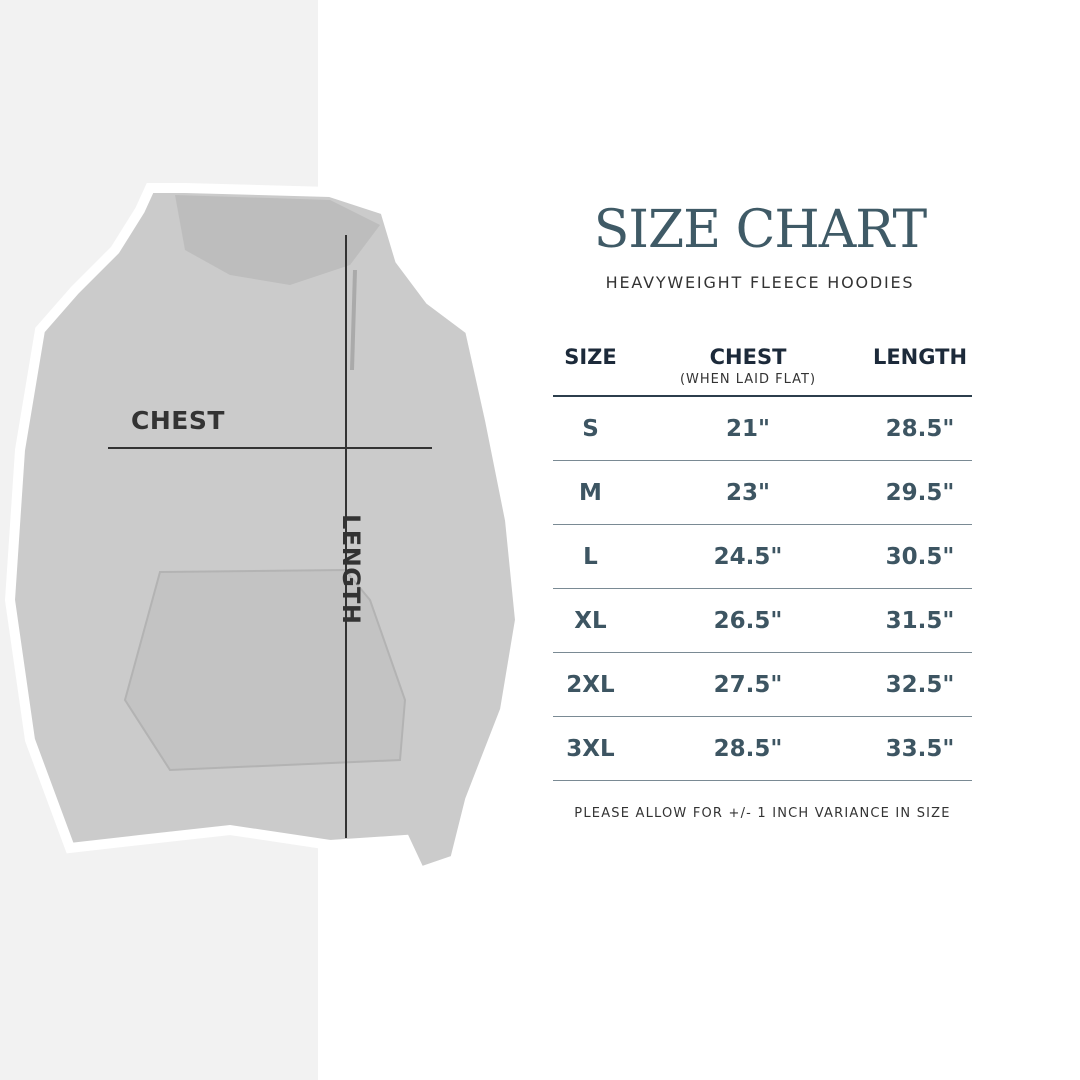 This screenshot has width=1080, height=1080. Describe the element at coordinates (748, 492) in the screenshot. I see `chest-cell: 23"` at that location.